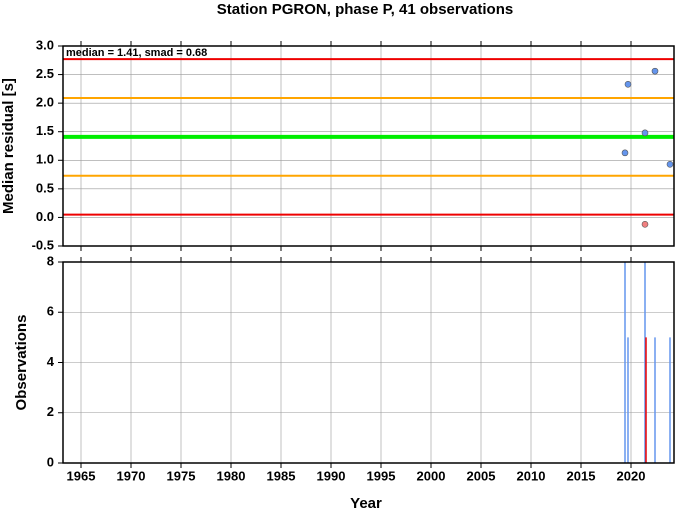  What do you see at coordinates (581, 475) in the screenshot?
I see `x-tick-label: 2015` at bounding box center [581, 475].